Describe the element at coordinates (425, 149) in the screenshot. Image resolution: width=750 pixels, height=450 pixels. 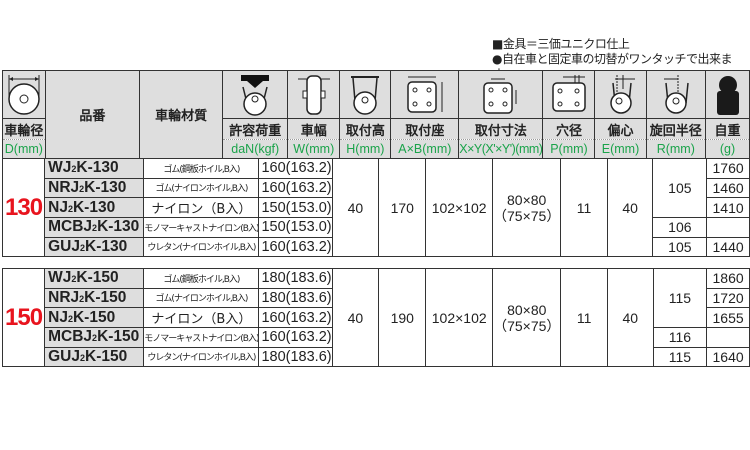
I see `col-unit: A×B(mm)` at that location.